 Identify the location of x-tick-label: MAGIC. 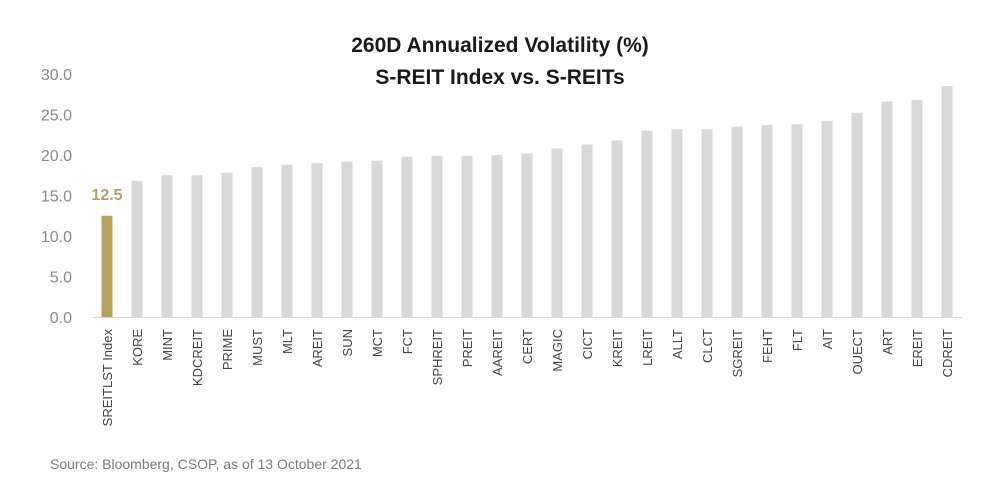
(557, 350).